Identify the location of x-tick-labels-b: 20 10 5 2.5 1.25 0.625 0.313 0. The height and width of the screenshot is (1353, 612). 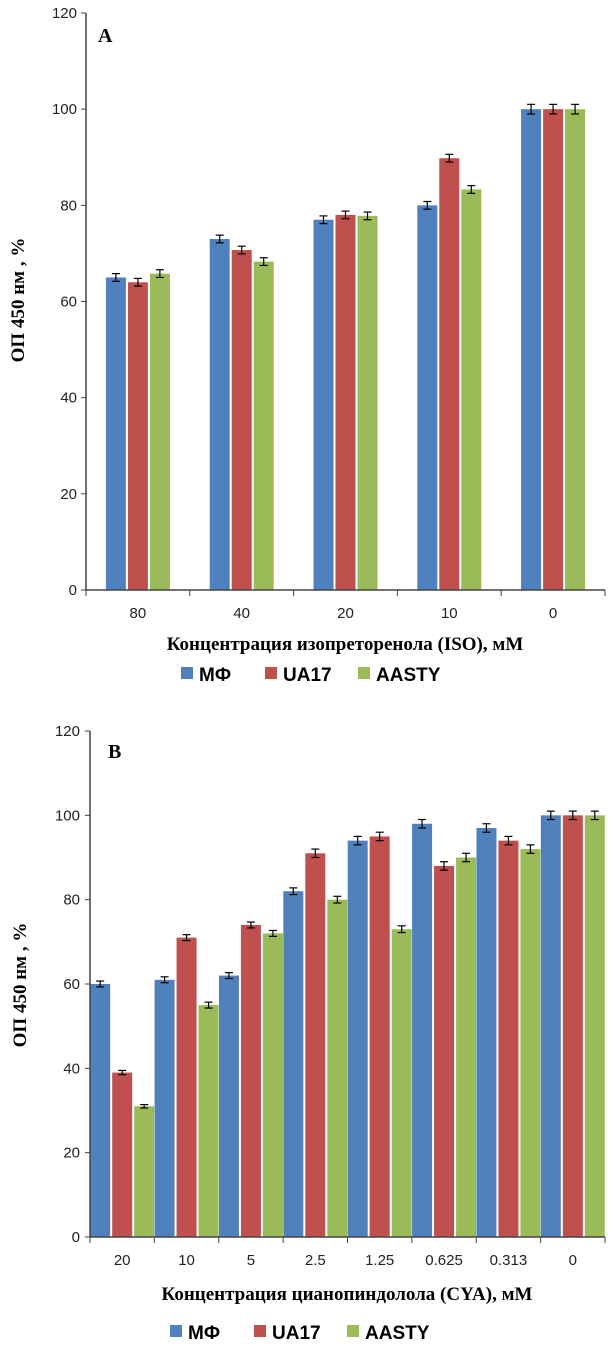
(345, 1260).